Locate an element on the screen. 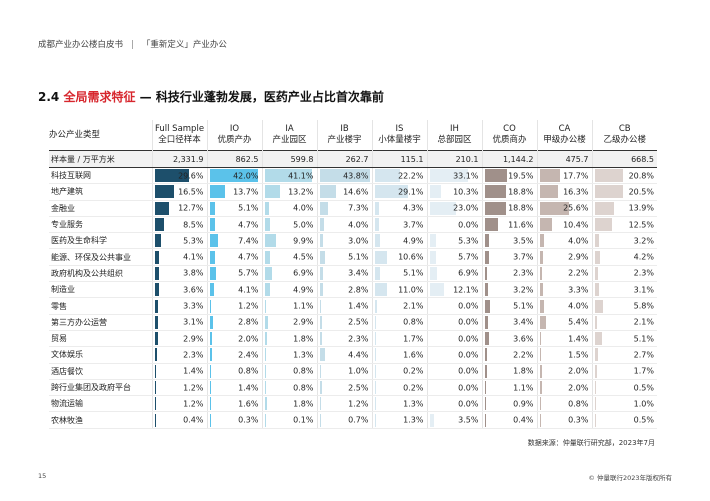 The image size is (710, 501). share-value: 1.0% is located at coordinates (643, 404).